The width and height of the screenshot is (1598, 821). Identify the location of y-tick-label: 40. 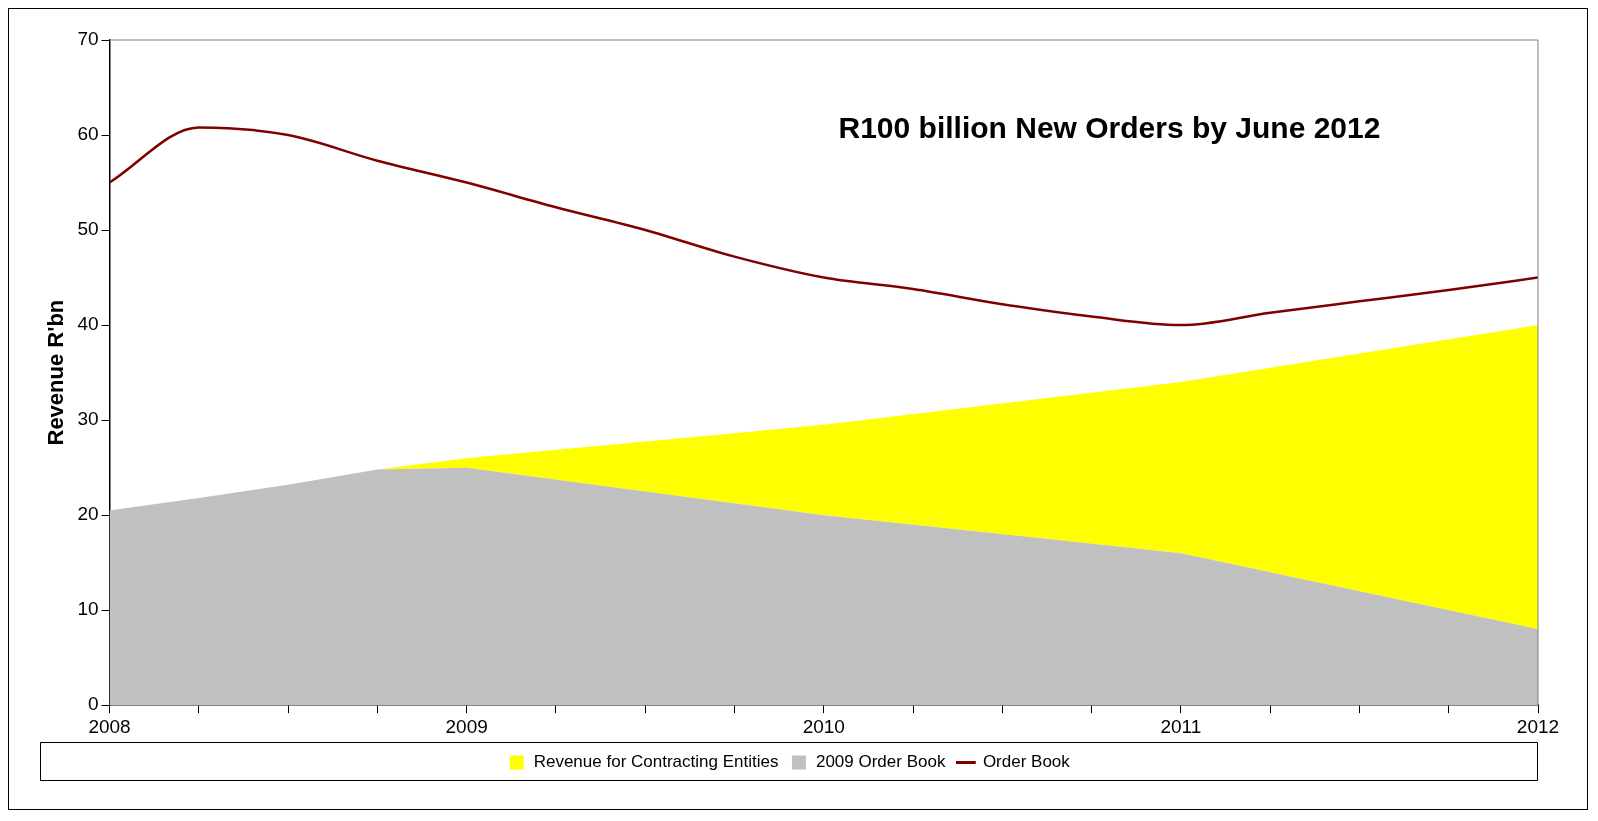
(88, 324).